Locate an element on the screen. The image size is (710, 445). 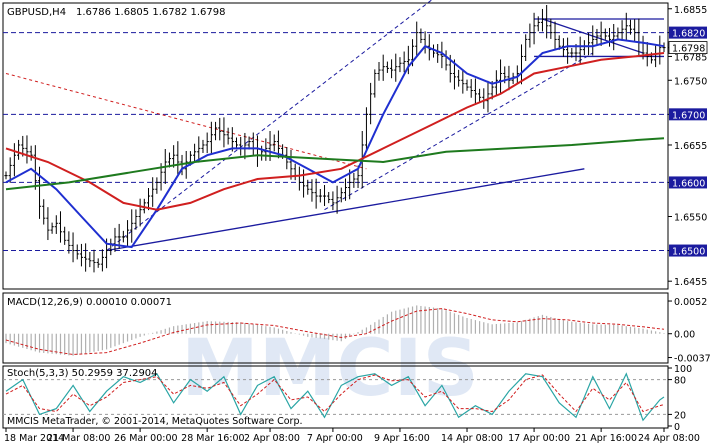
macd-axis-label: -0.00379 is located at coordinates (692, 359).